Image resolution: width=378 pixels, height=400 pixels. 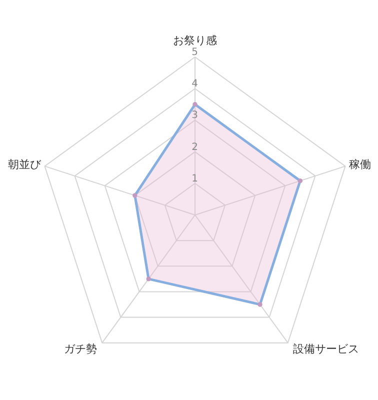 What do you see at coordinates (195, 41) in the screenshot?
I see `spoke-label: お祭り感` at bounding box center [195, 41].